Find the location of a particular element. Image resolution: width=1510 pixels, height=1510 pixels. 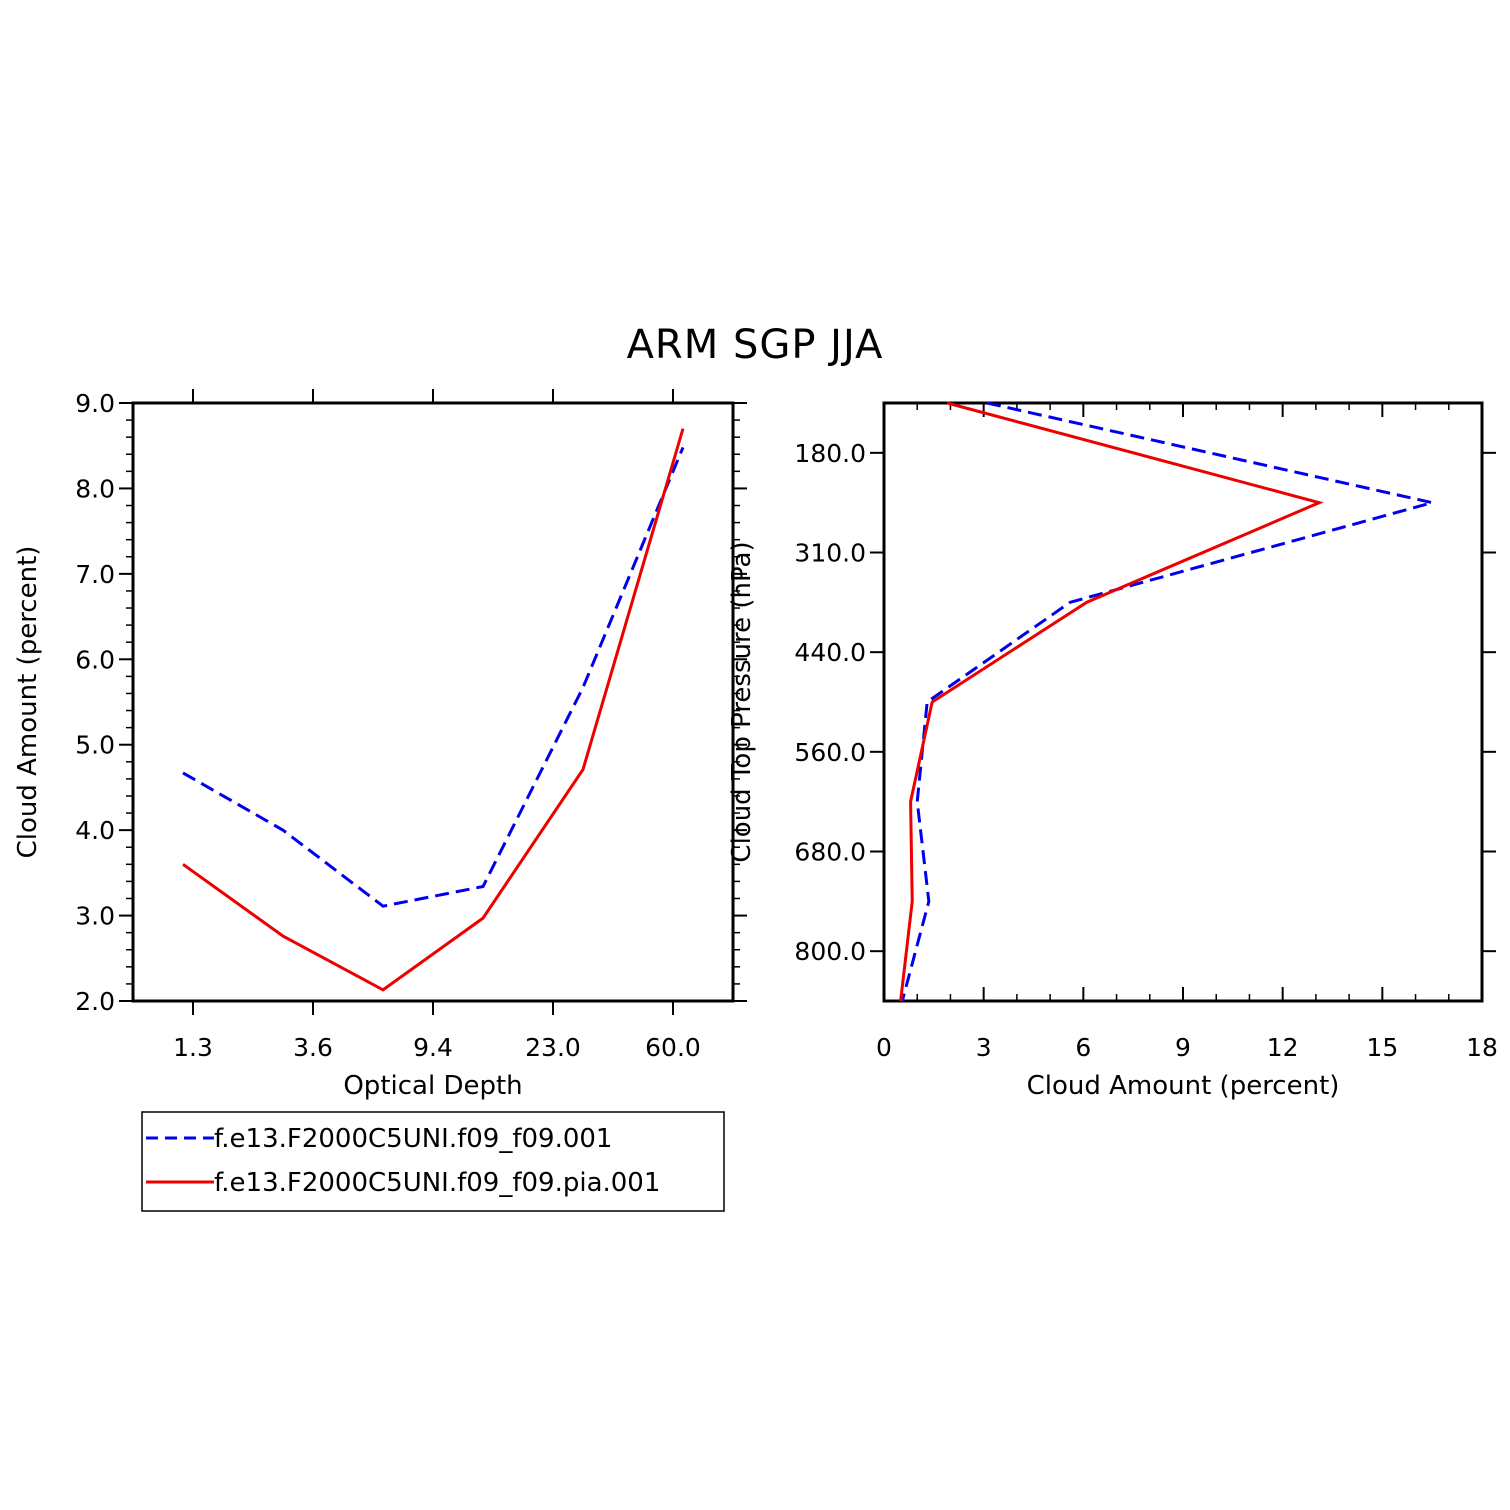

right-y-tick-label: 180.0 is located at coordinates (830, 453).